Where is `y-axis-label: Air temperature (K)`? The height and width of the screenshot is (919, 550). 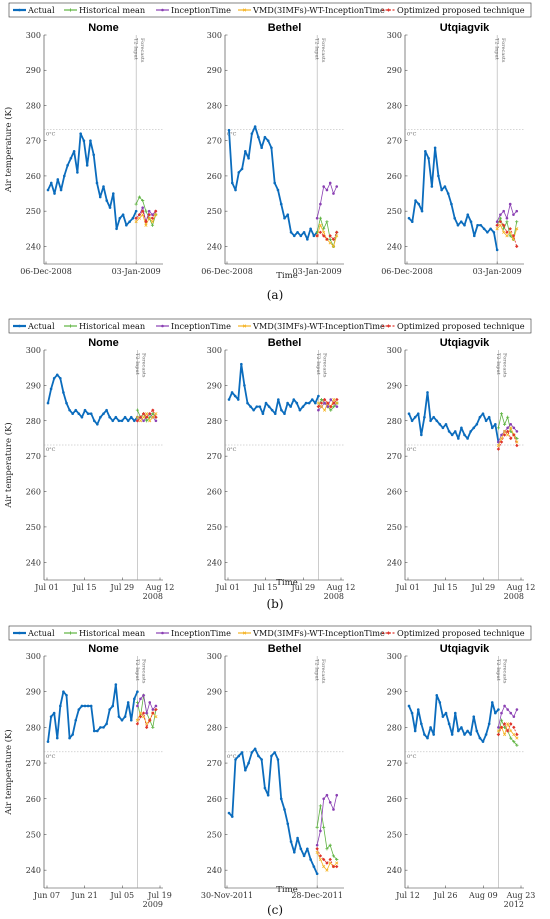 y-axis-label: Air temperature (K) is located at coordinates (8, 772).